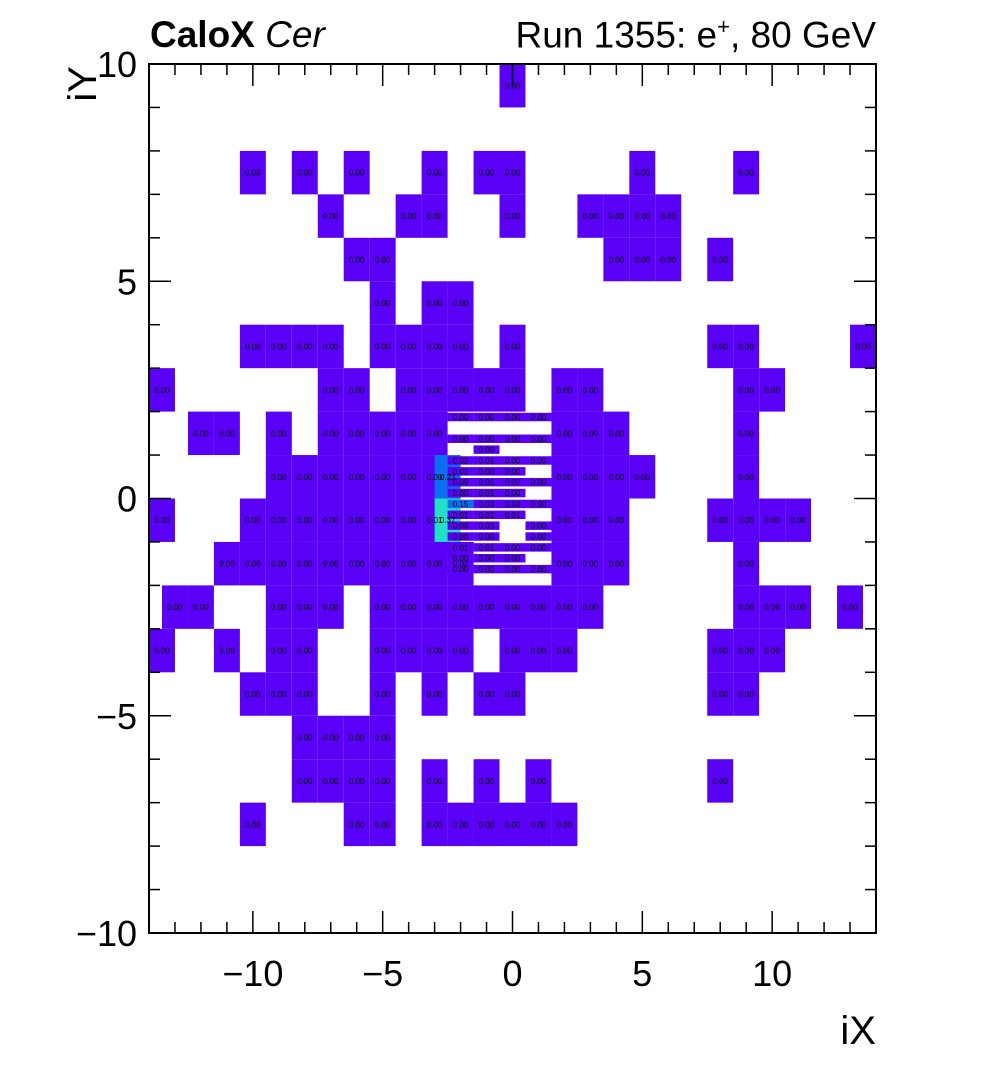  What do you see at coordinates (723, 26) in the screenshot?
I see `run-charge: +` at bounding box center [723, 26].